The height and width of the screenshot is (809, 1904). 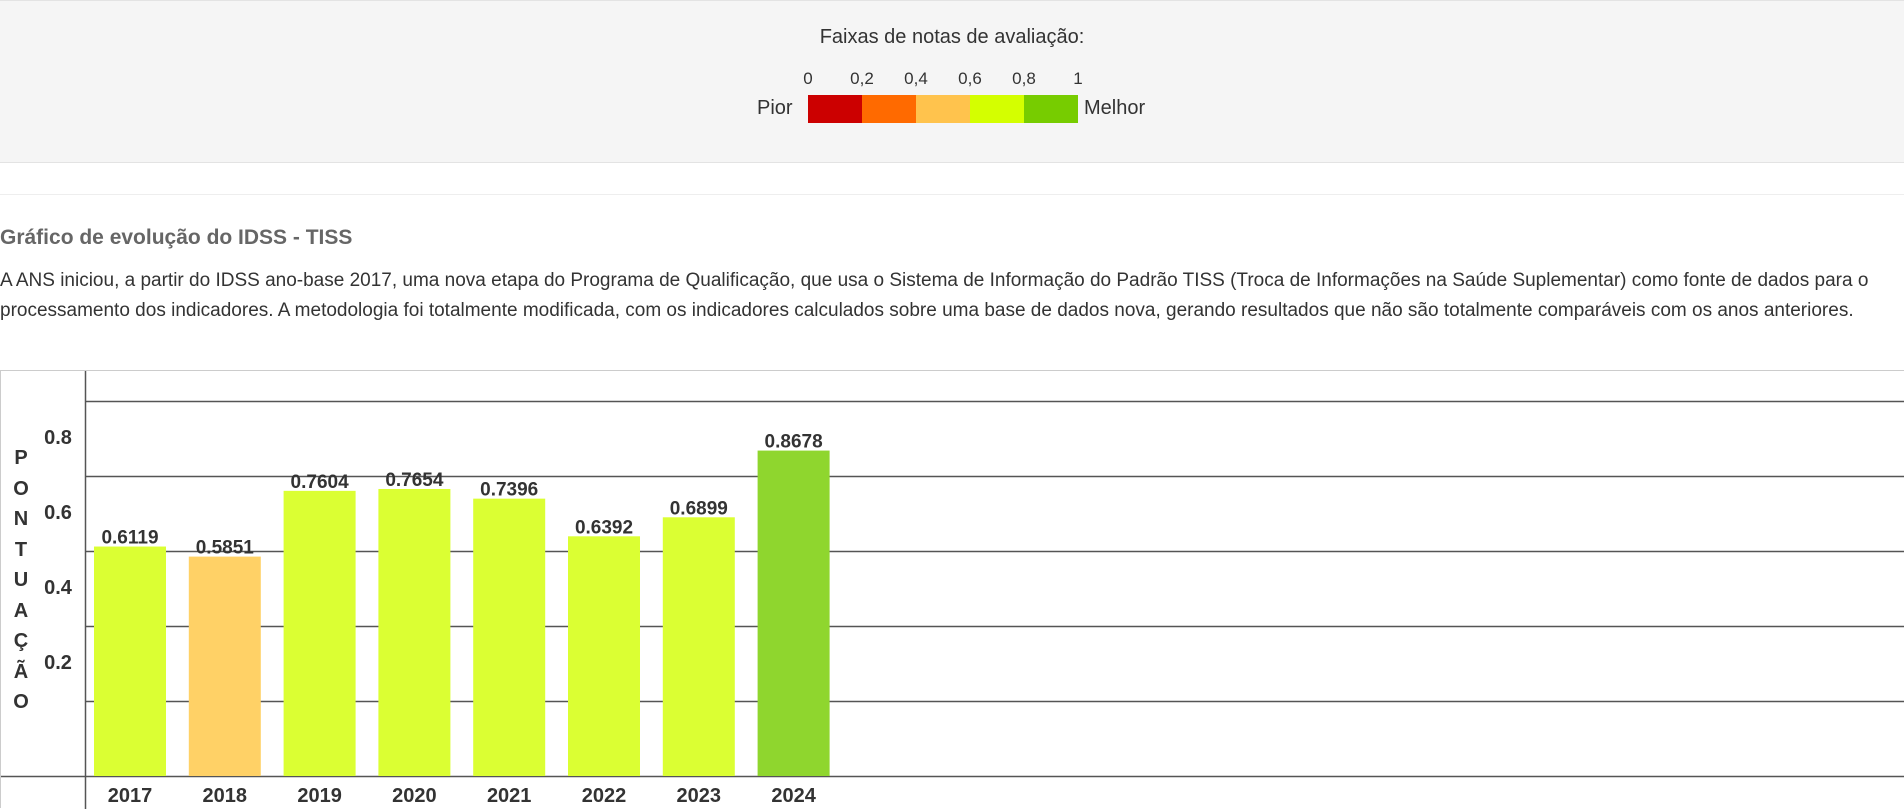 What do you see at coordinates (970, 78) in the screenshot?
I see `legend-tick-label: 0,6` at bounding box center [970, 78].